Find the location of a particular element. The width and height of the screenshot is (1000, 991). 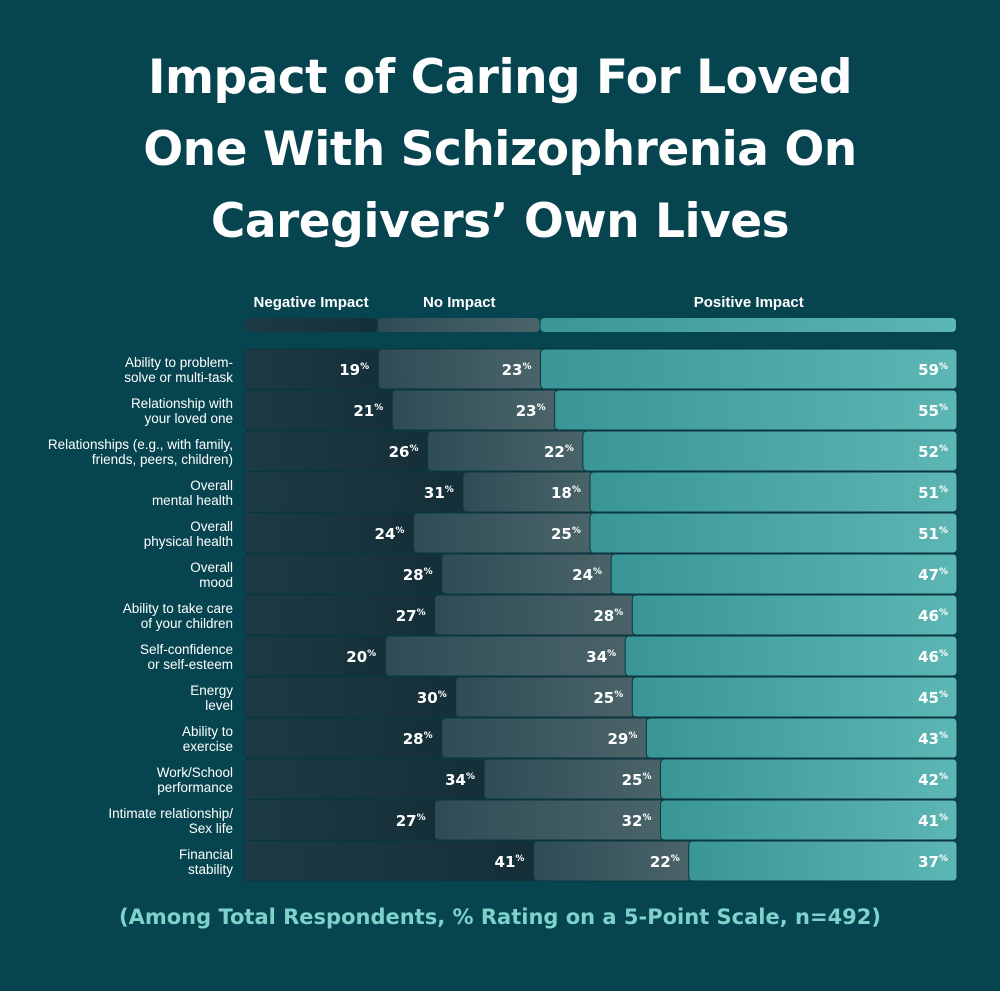

legend-swatch-no-impact is located at coordinates (459, 325).